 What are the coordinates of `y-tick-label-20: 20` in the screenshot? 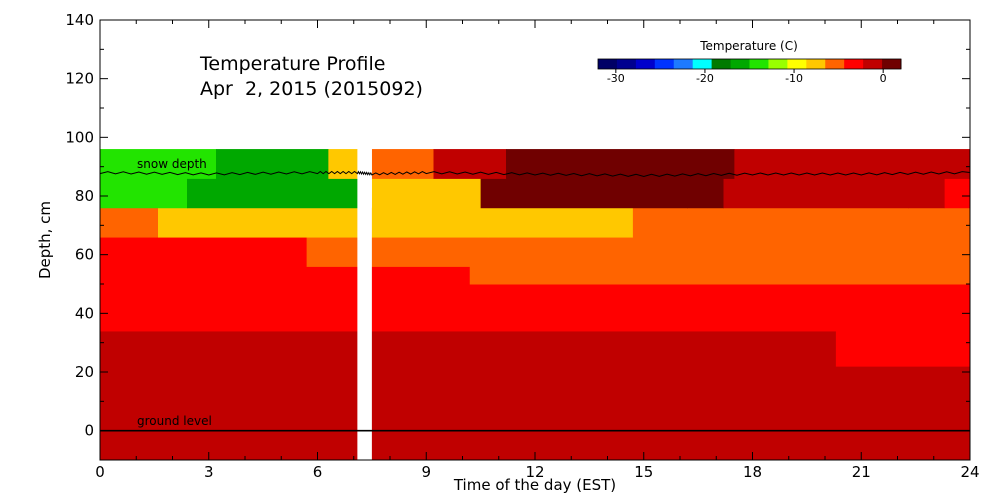 It's located at (84, 372).